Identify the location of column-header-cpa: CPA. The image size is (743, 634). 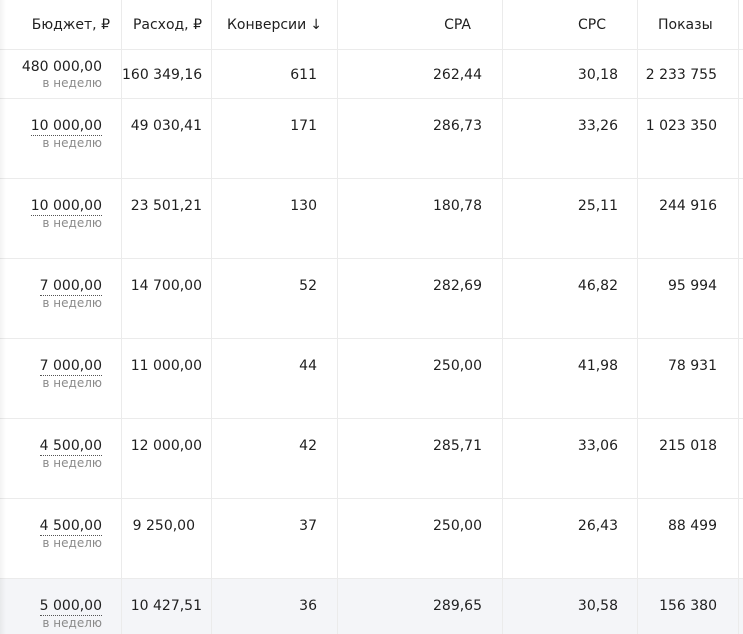
(404, 25).